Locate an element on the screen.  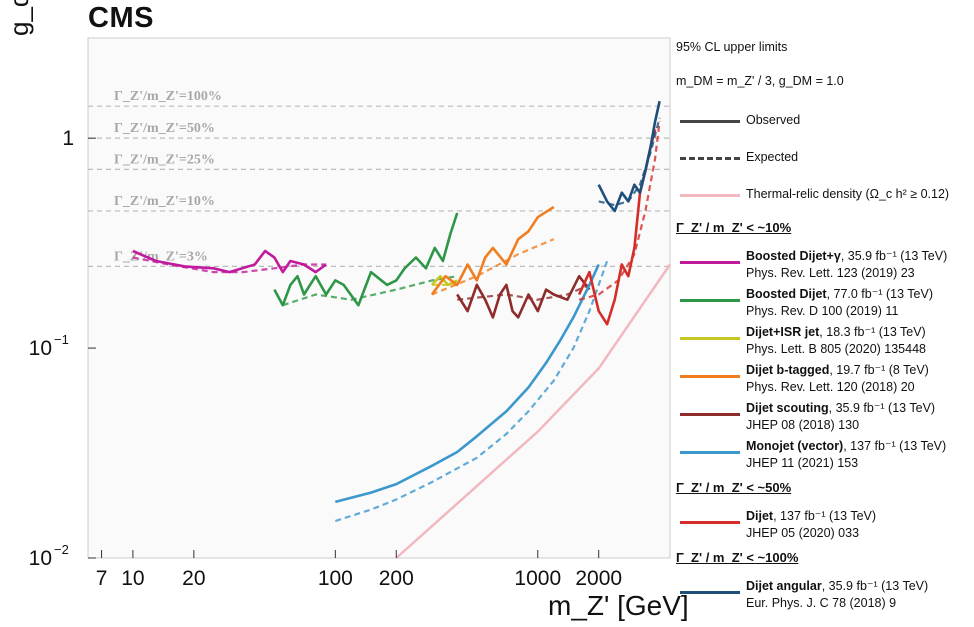
legend-entry-name-0-0: Boosted Dijet+γ is located at coordinates (793, 256).